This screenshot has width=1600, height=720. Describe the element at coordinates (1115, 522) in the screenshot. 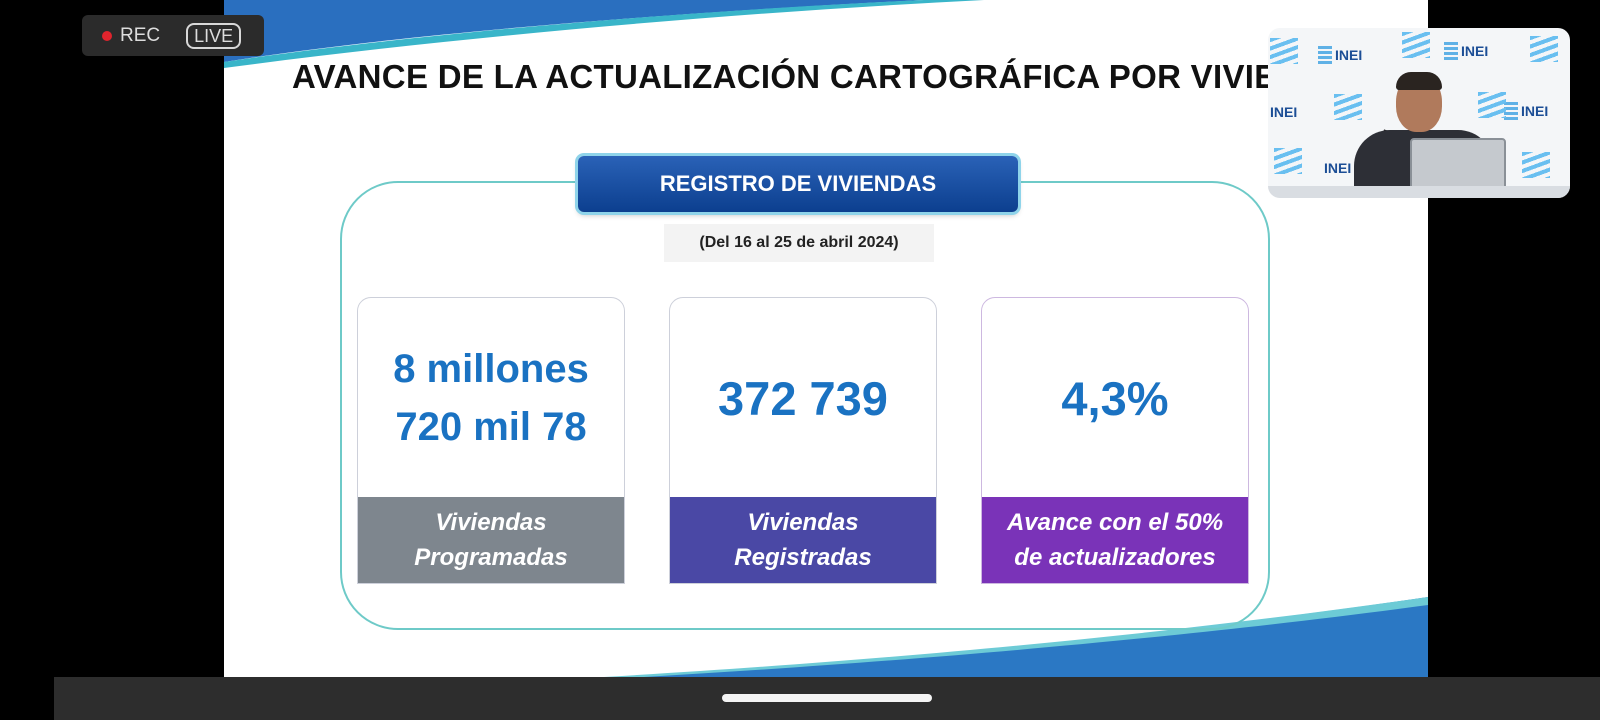

I see `stat-label-line: Avance con el 50%` at that location.